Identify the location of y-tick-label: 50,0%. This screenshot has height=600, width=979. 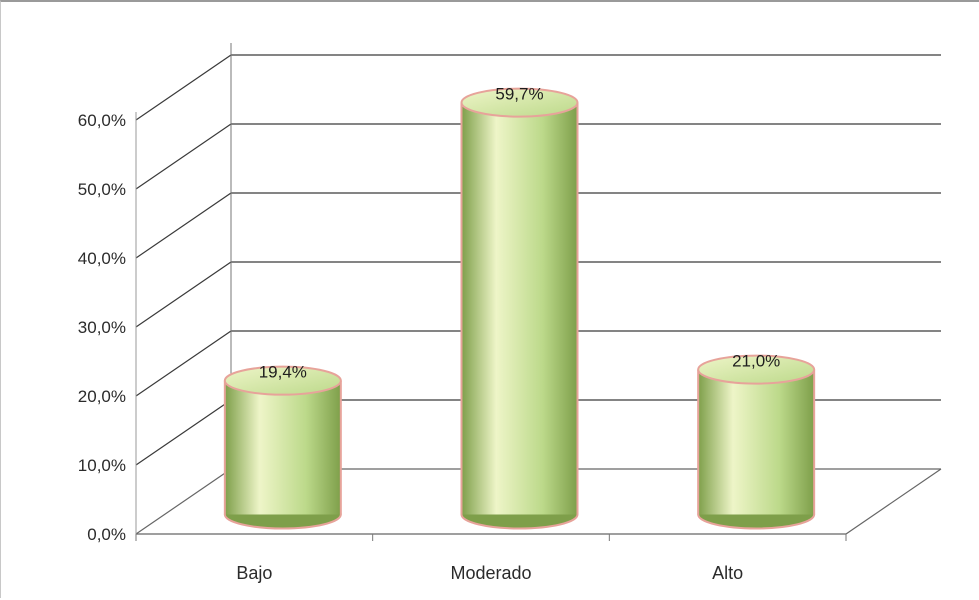
(102, 189).